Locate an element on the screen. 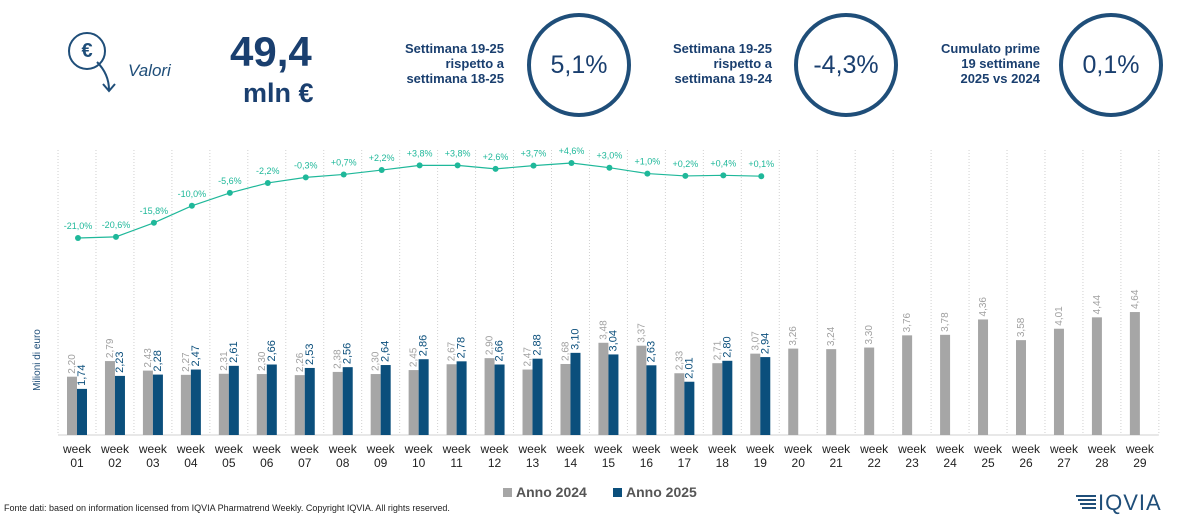 This screenshot has width=1203, height=517. x-tick-label: week 27 is located at coordinates (1063, 456).